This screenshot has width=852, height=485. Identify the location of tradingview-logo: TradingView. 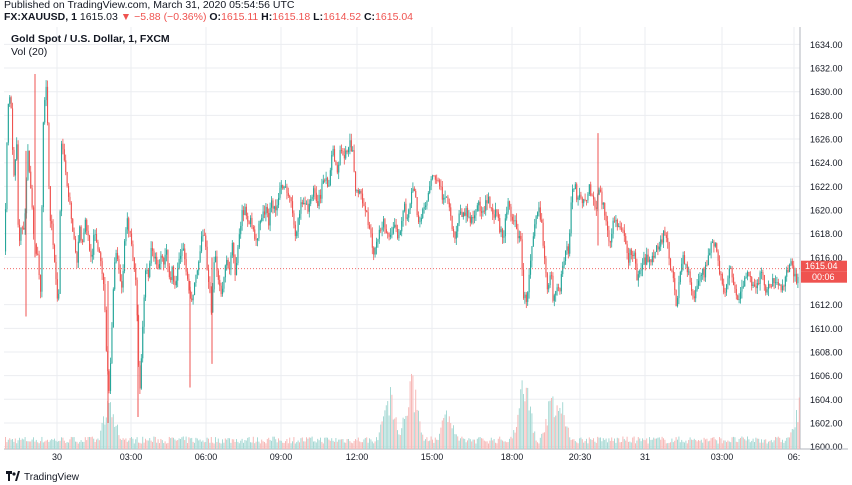
(42, 476).